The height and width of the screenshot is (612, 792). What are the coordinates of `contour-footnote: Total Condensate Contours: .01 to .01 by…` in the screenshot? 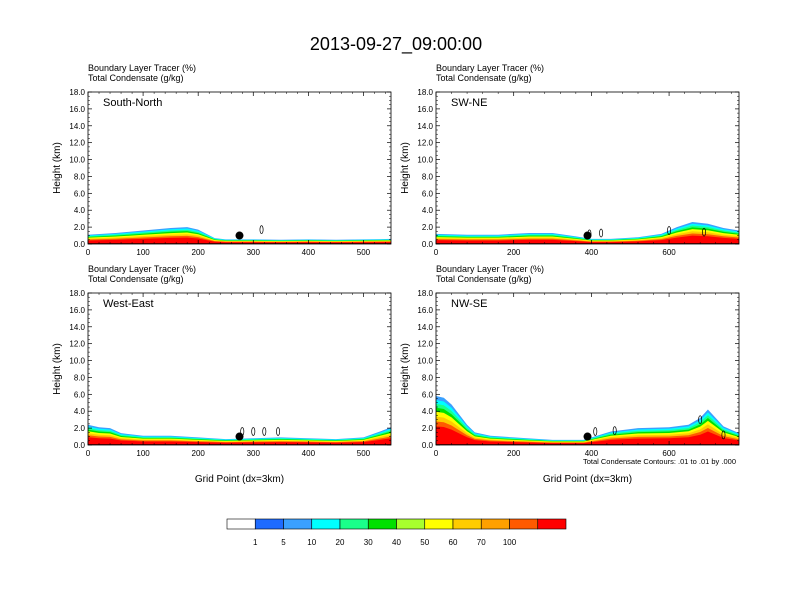 It's located at (659, 461).